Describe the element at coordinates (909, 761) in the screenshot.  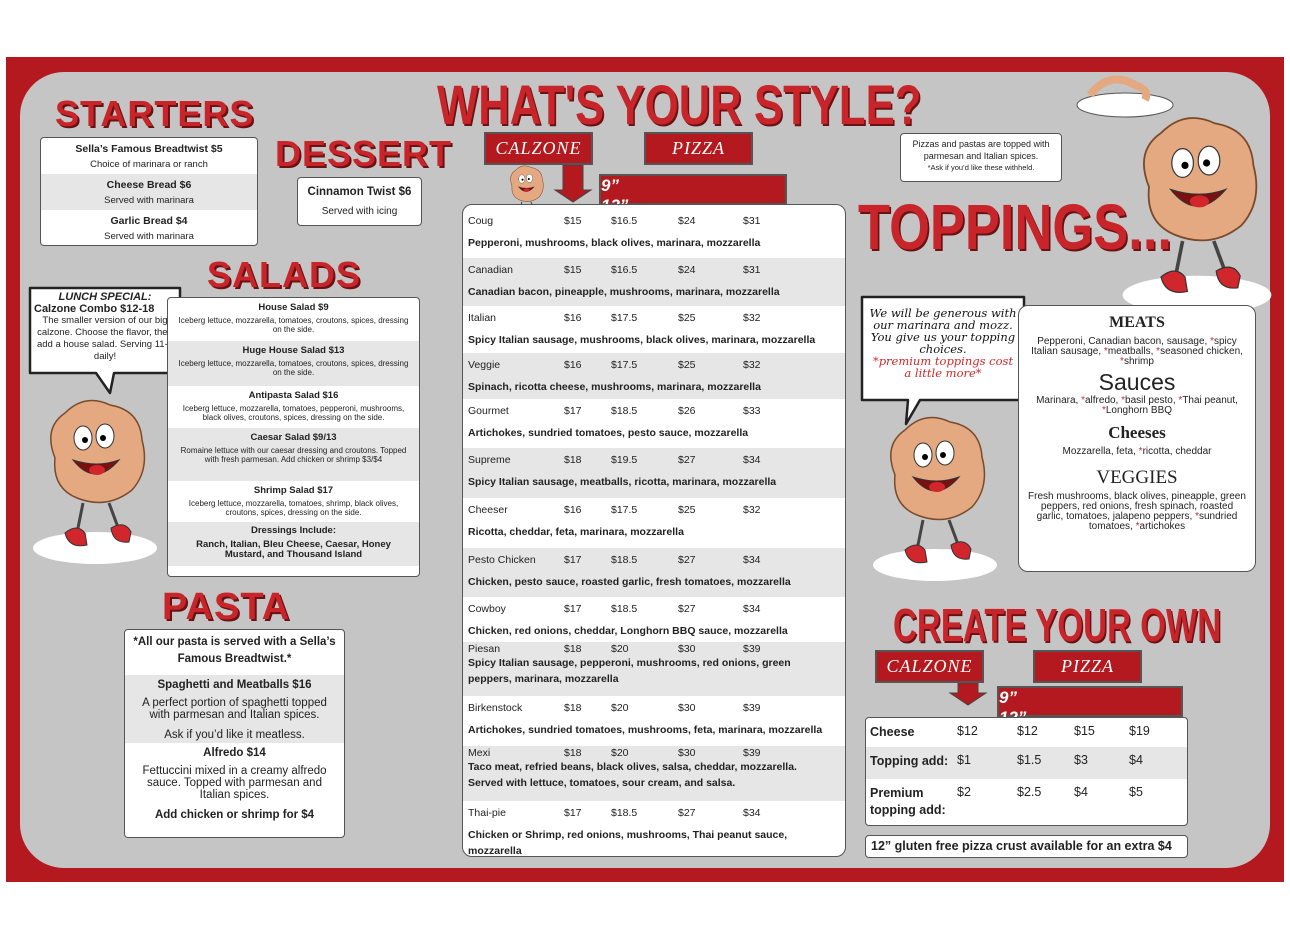
I see `row-label: Topping add:` at that location.